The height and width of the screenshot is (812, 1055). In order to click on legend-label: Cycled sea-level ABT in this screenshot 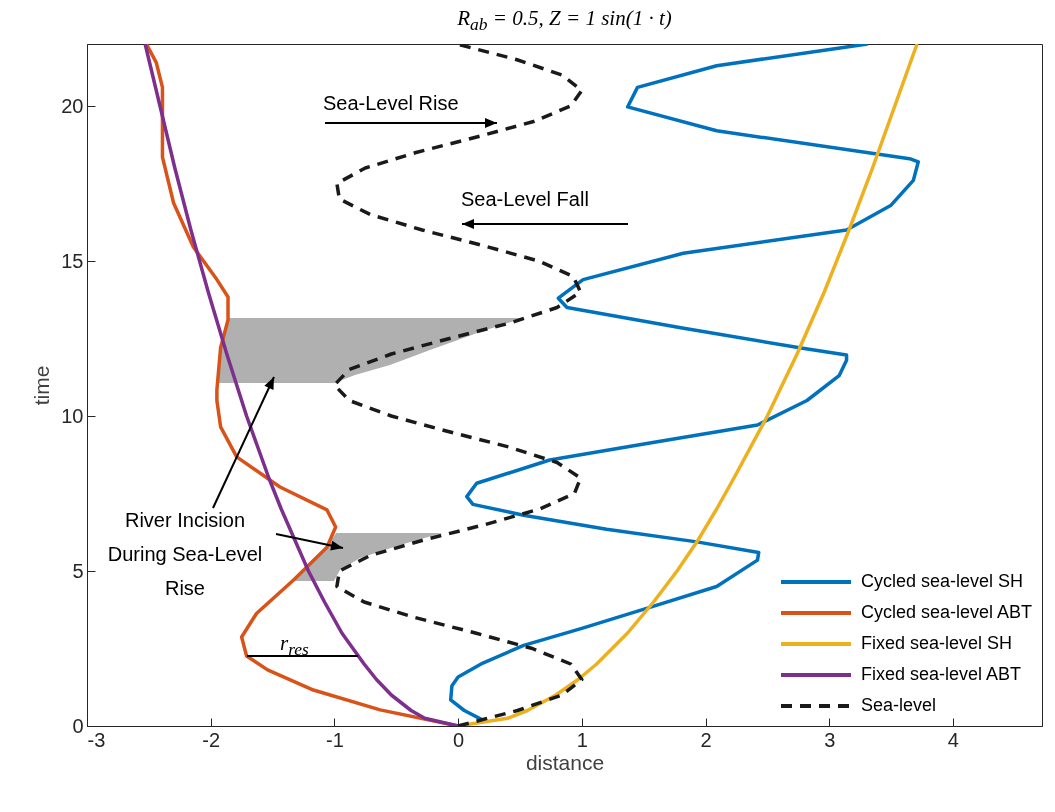, I will do `click(947, 612)`.